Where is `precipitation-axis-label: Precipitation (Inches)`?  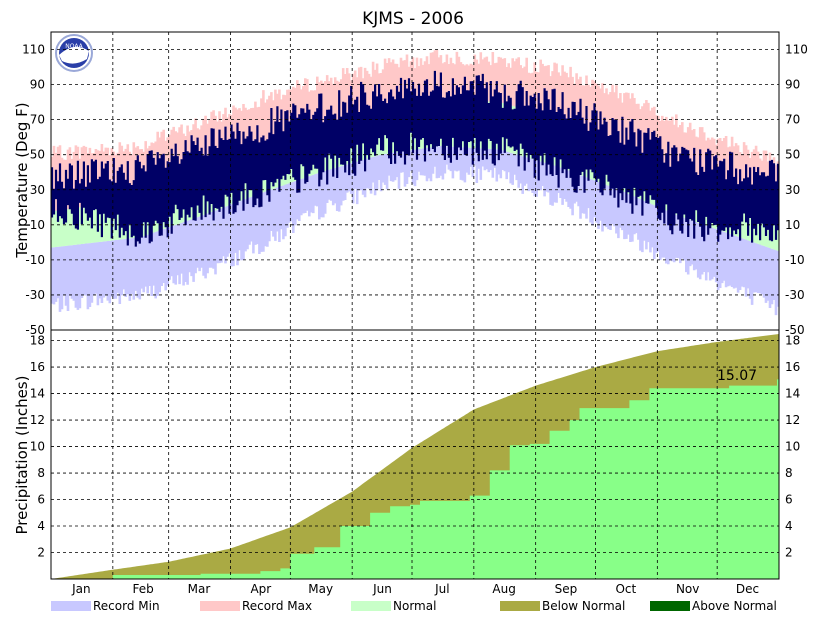
precipitation-axis-label: Precipitation (Inches) is located at coordinates (22, 455).